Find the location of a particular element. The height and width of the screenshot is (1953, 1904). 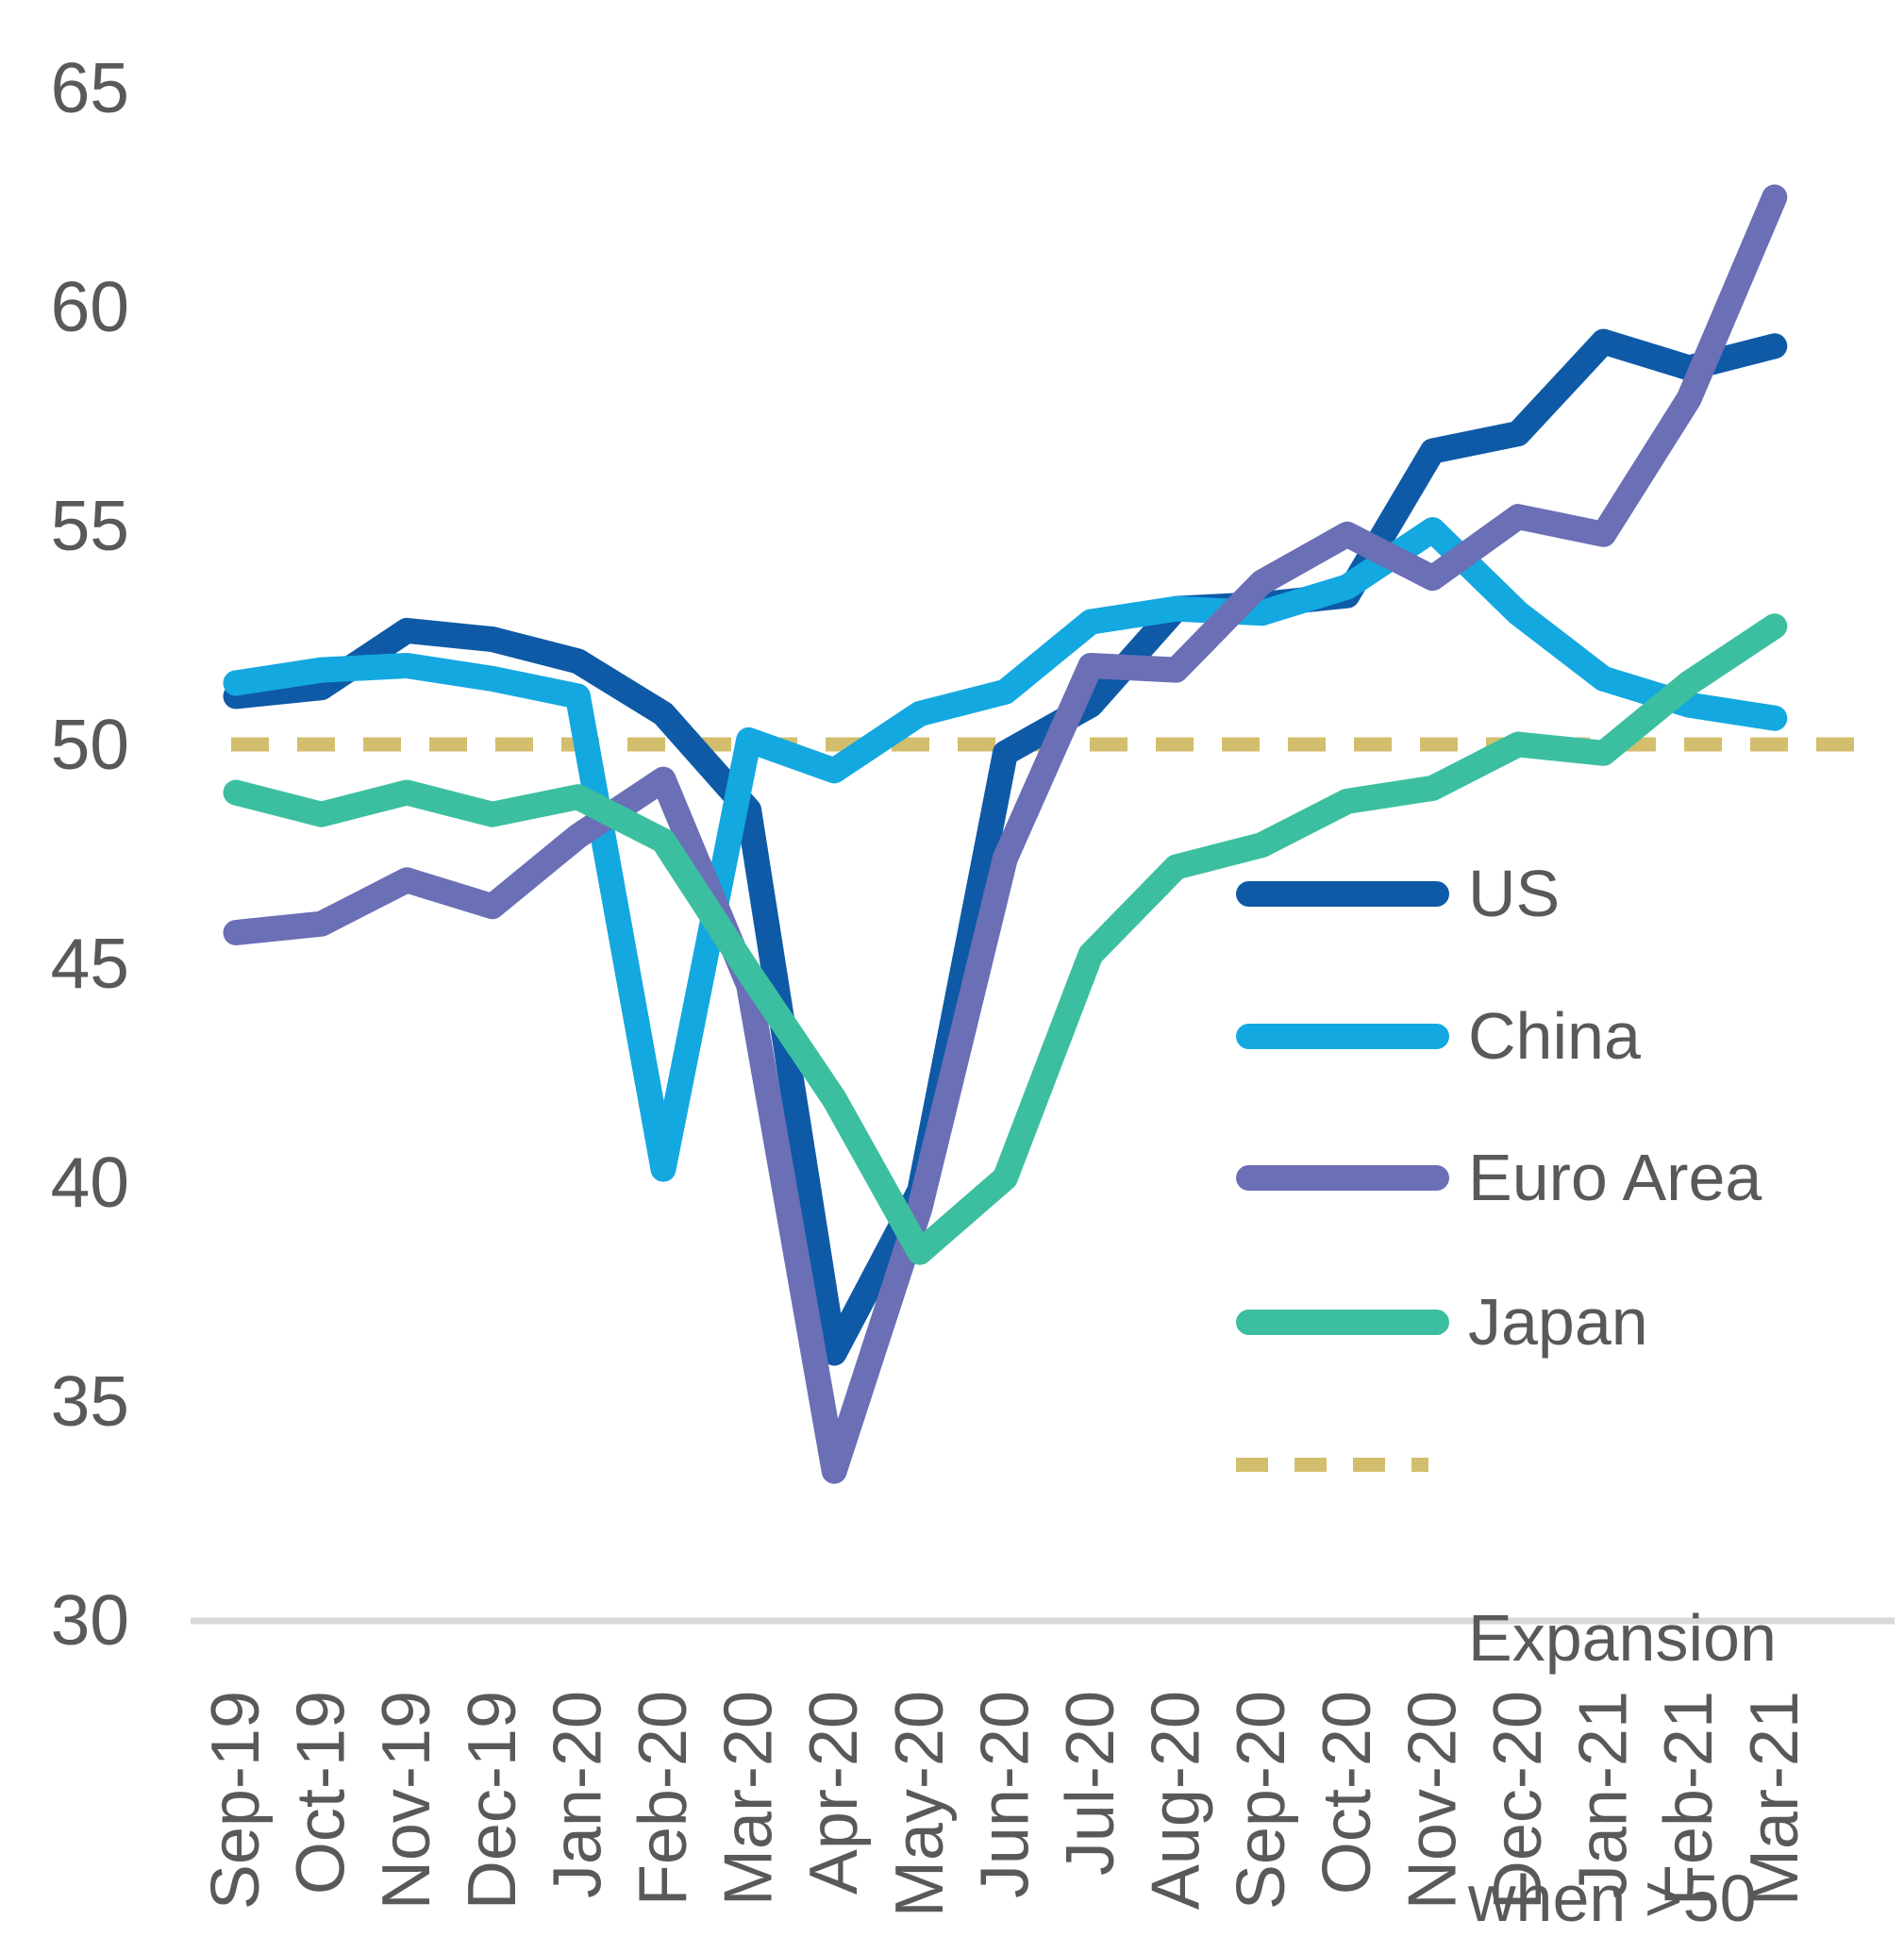

x-tick-label: Apr-20 is located at coordinates (834, 1793).